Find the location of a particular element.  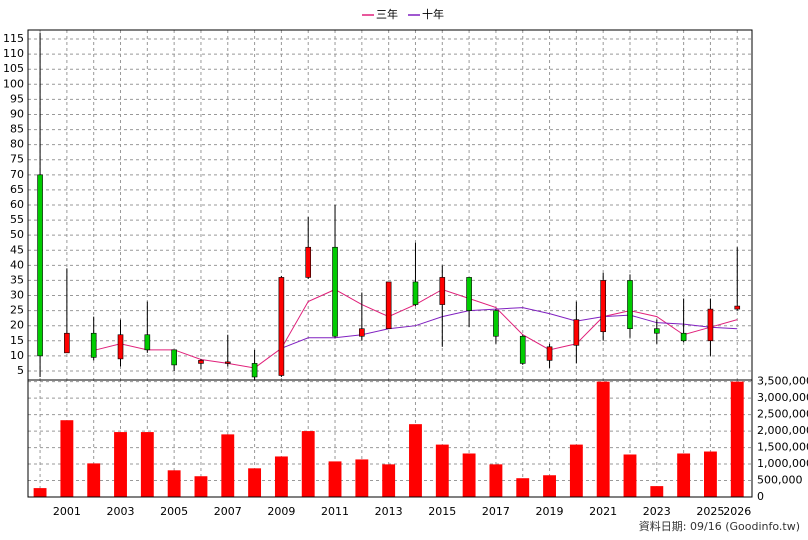

y-tick-label: 60 is located at coordinates (17, 204).